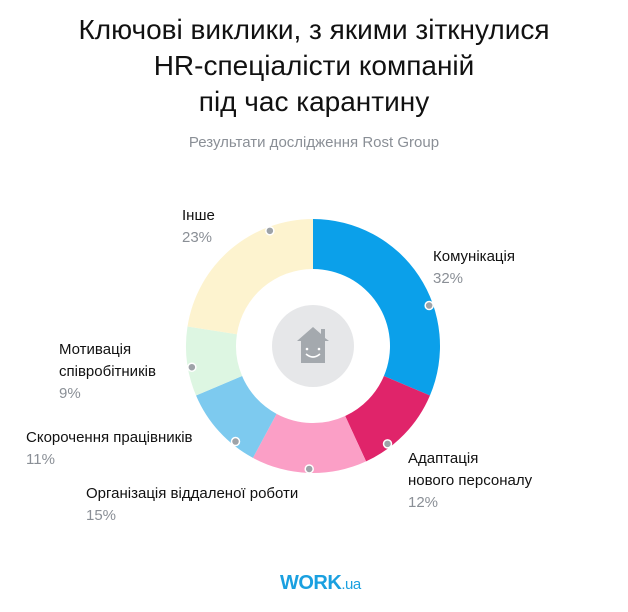 Image resolution: width=628 pixels, height=612 pixels. What do you see at coordinates (198, 227) in the screenshot?
I see `label-inshe: Інше 23%` at bounding box center [198, 227].